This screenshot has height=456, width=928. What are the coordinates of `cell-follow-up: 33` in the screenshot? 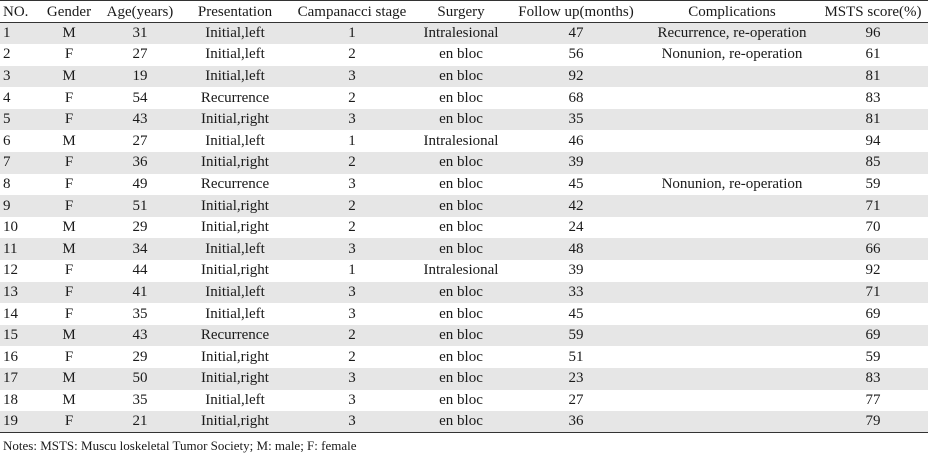 It's located at (576, 292).